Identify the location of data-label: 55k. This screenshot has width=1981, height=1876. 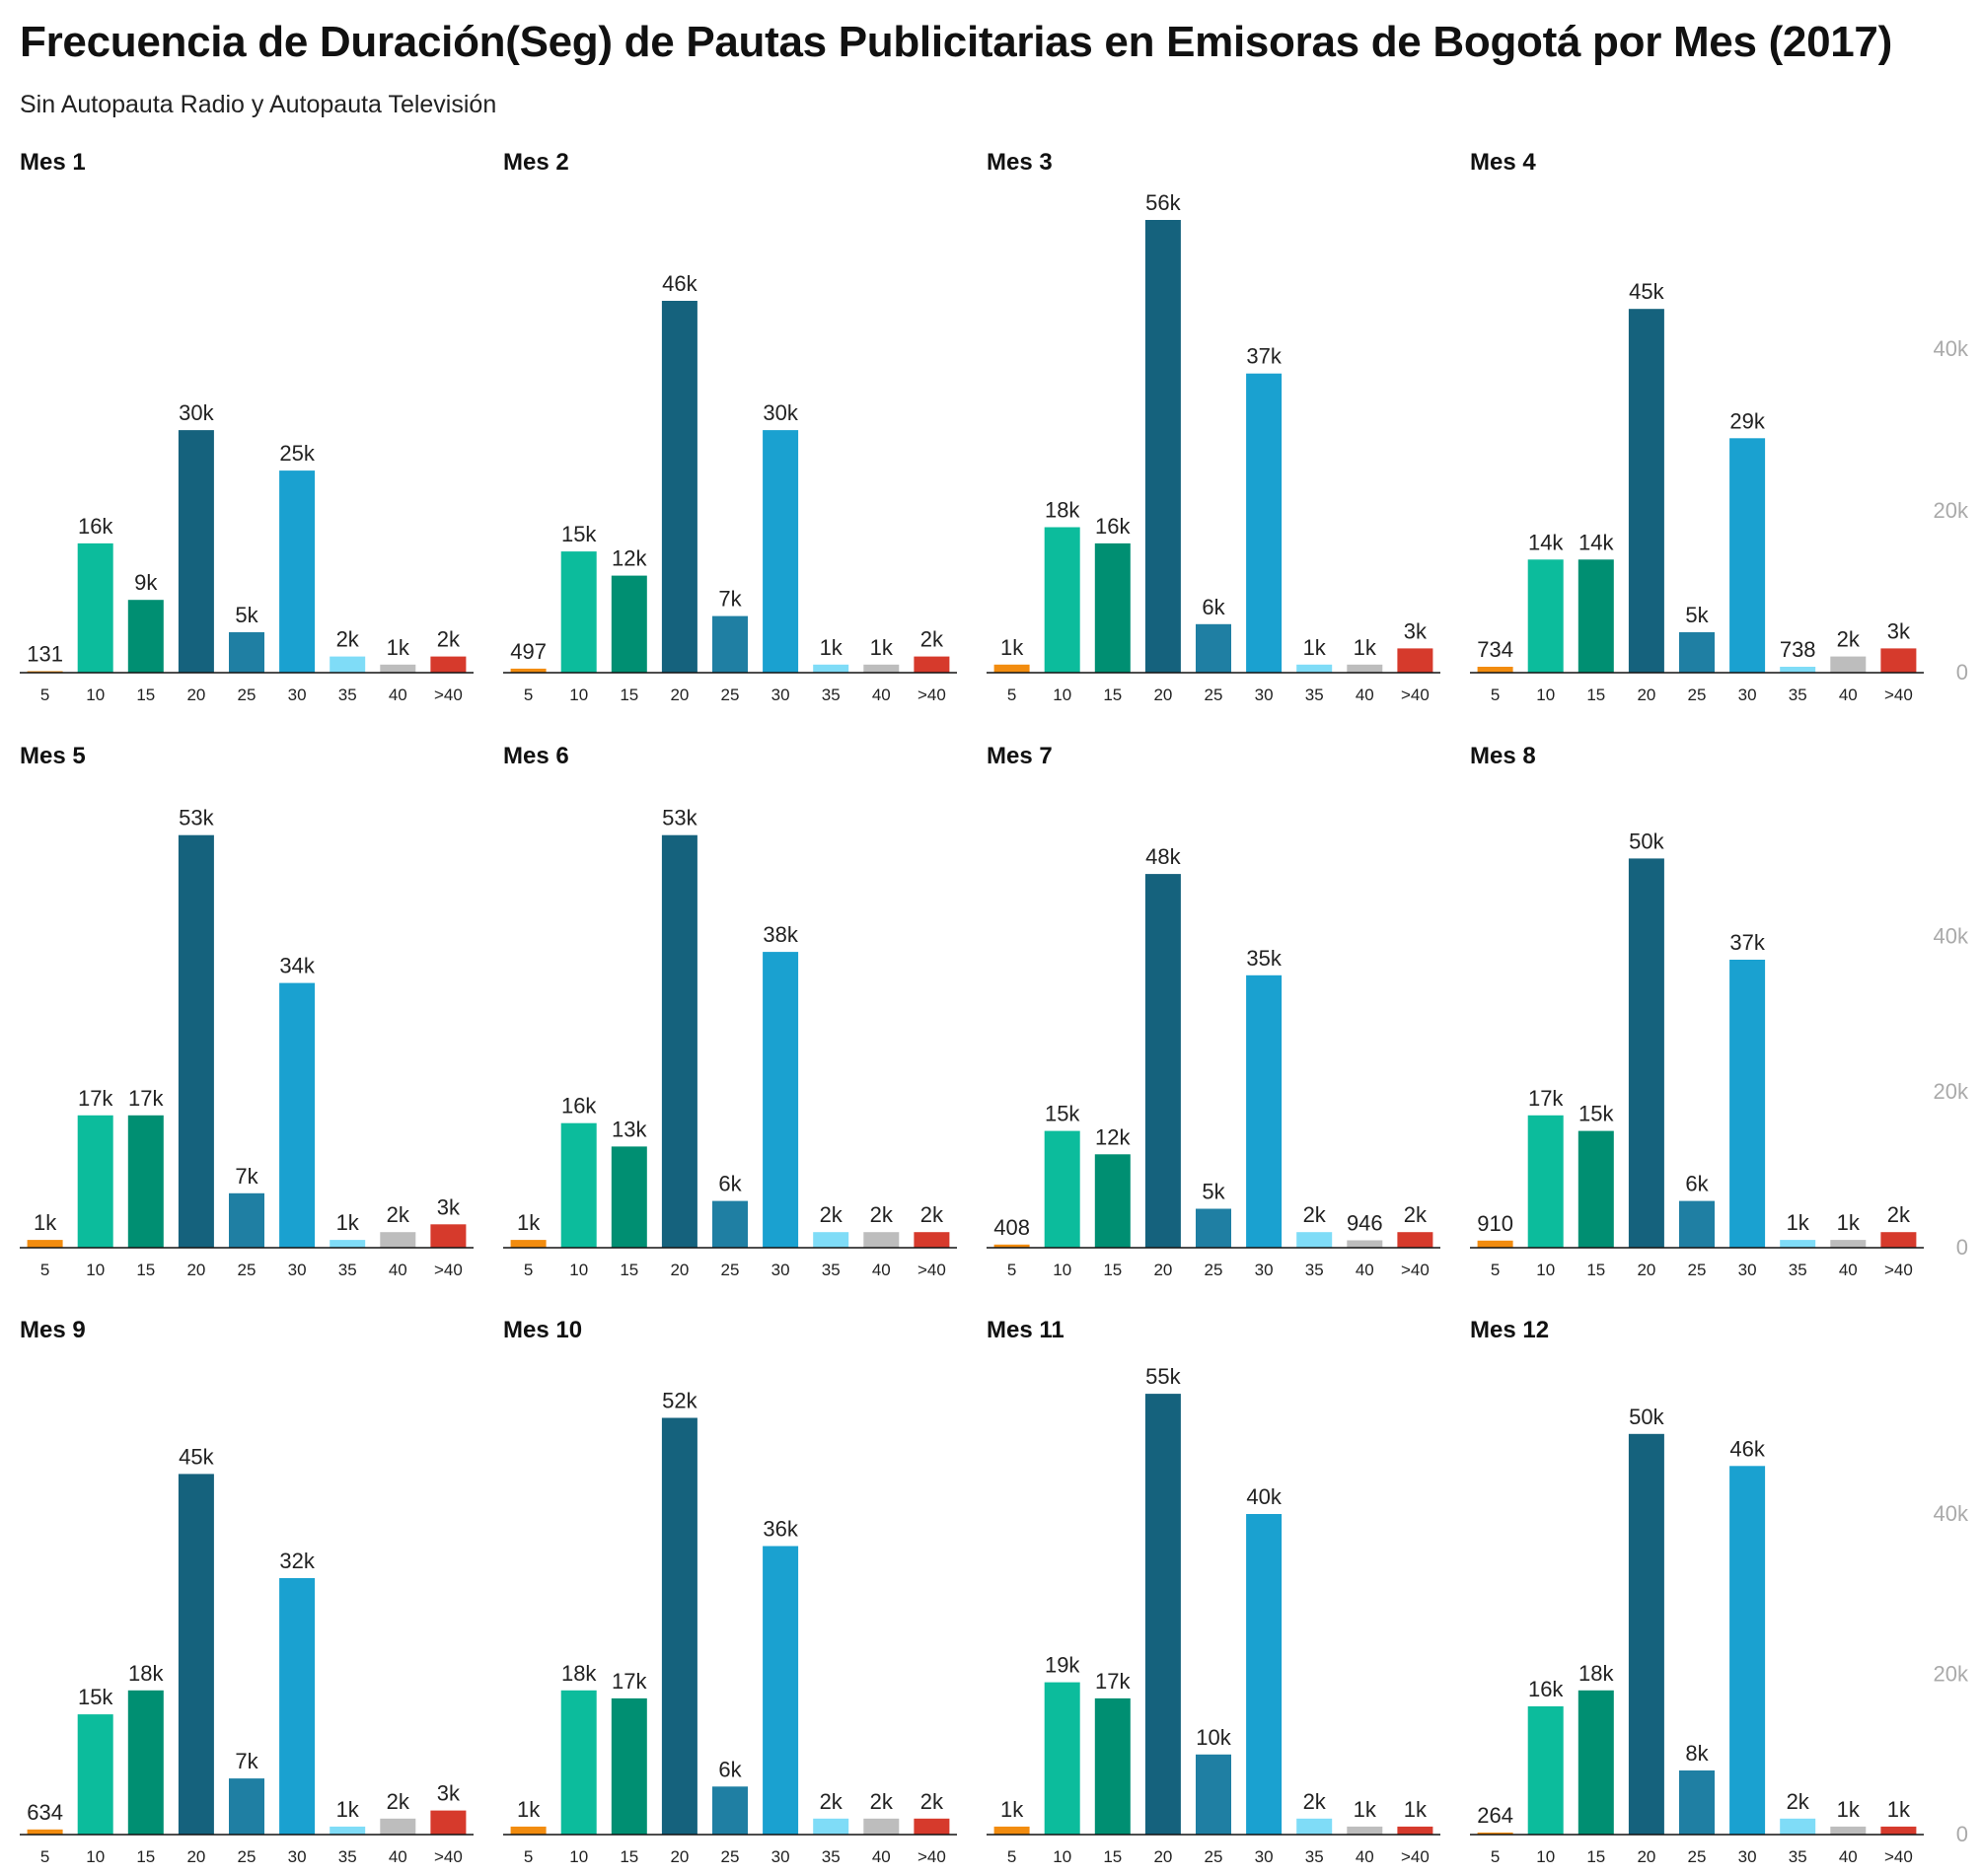
(1163, 1376).